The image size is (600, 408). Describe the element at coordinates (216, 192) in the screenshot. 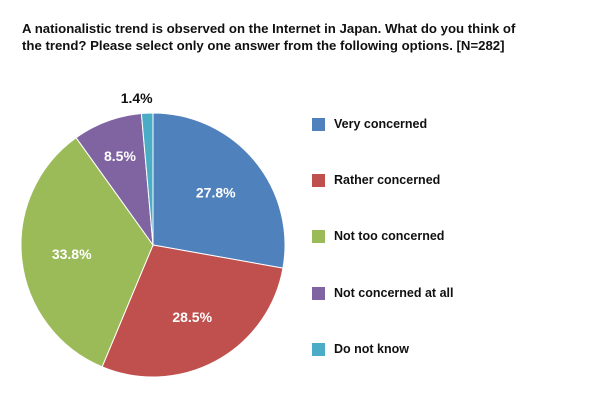

I see `pie-label-very-concerned: 27.8%` at that location.